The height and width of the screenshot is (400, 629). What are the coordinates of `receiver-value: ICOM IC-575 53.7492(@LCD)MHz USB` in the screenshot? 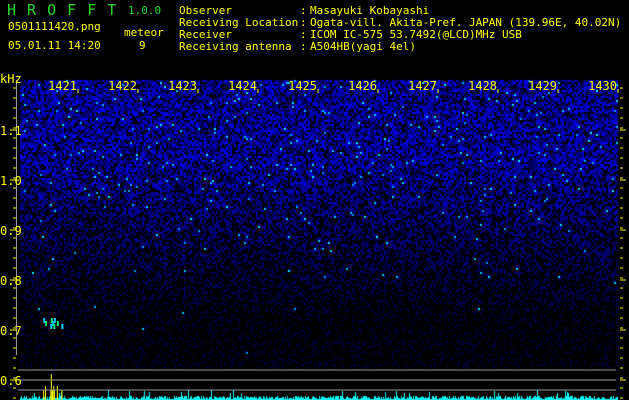 It's located at (416, 34).